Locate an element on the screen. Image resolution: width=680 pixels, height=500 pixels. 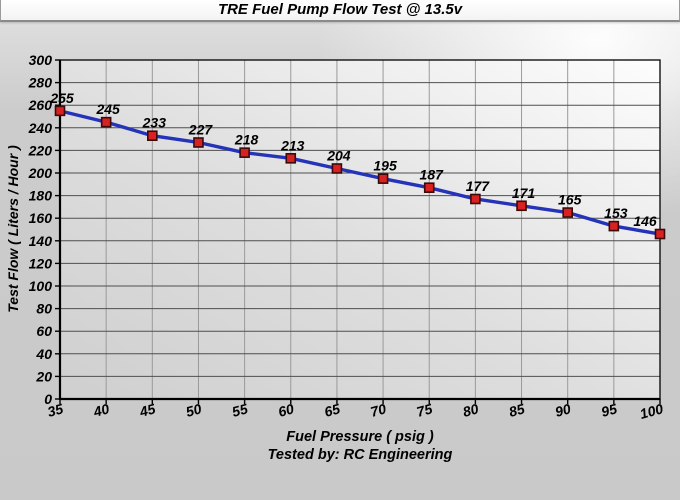
data-point-label: 213 is located at coordinates (292, 145).